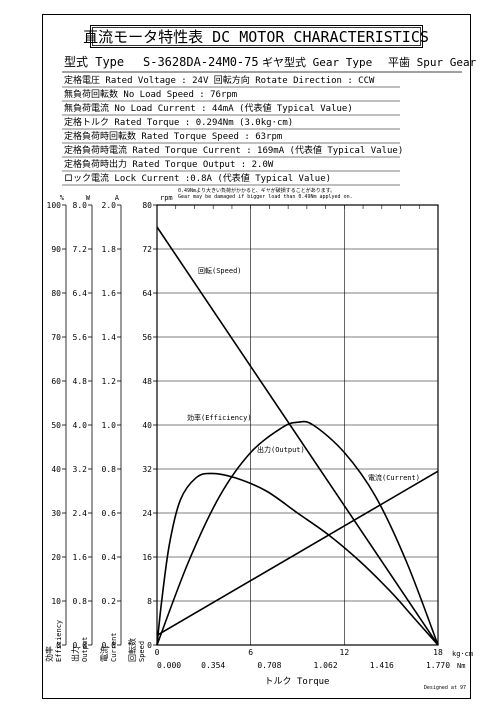 The width and height of the screenshot is (500, 707). What do you see at coordinates (136, 650) in the screenshot?
I see `y-axis-label: 回転数Speed` at bounding box center [136, 650].